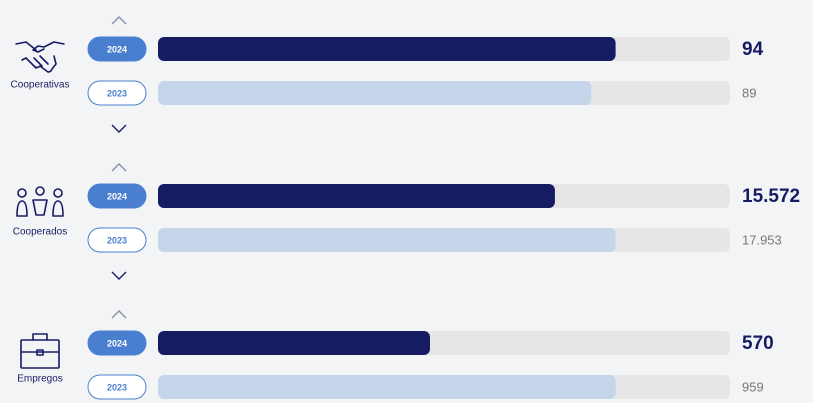 Image resolution: width=813 pixels, height=403 pixels. Describe the element at coordinates (40, 201) in the screenshot. I see `people-icon` at that location.